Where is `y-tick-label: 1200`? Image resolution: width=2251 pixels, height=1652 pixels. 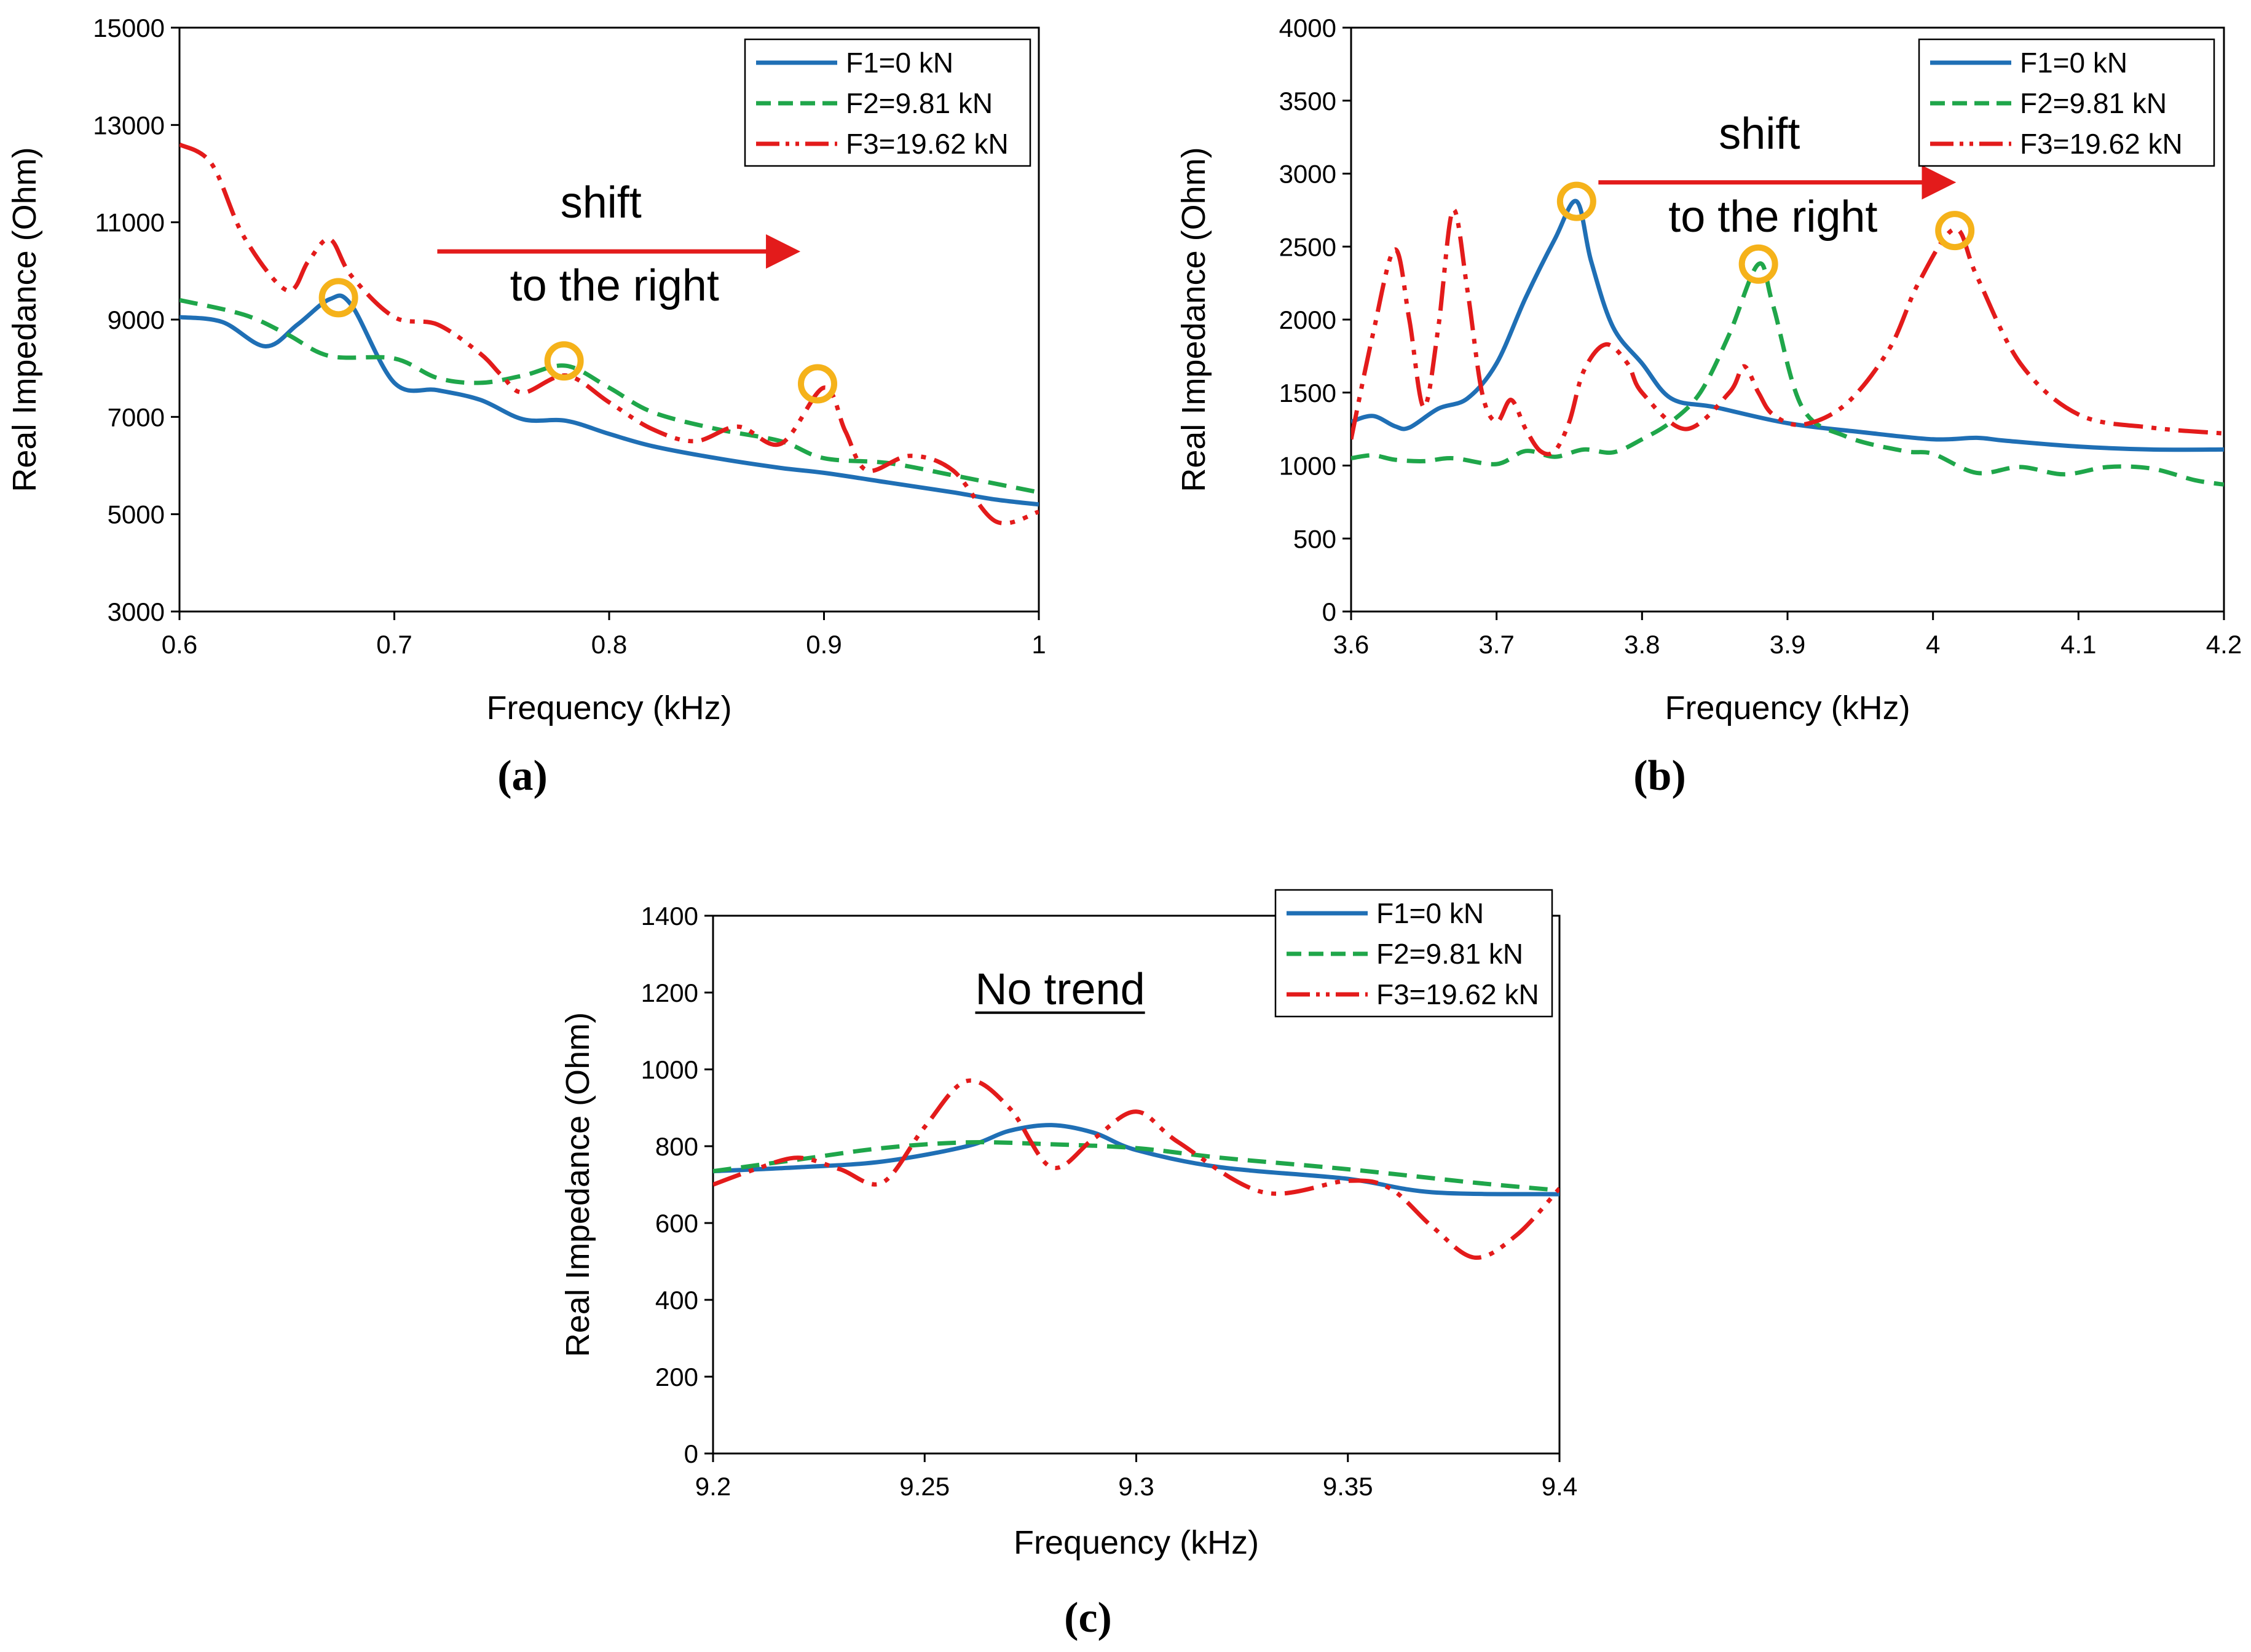
y-tick-label: 1200 is located at coordinates (669, 993).